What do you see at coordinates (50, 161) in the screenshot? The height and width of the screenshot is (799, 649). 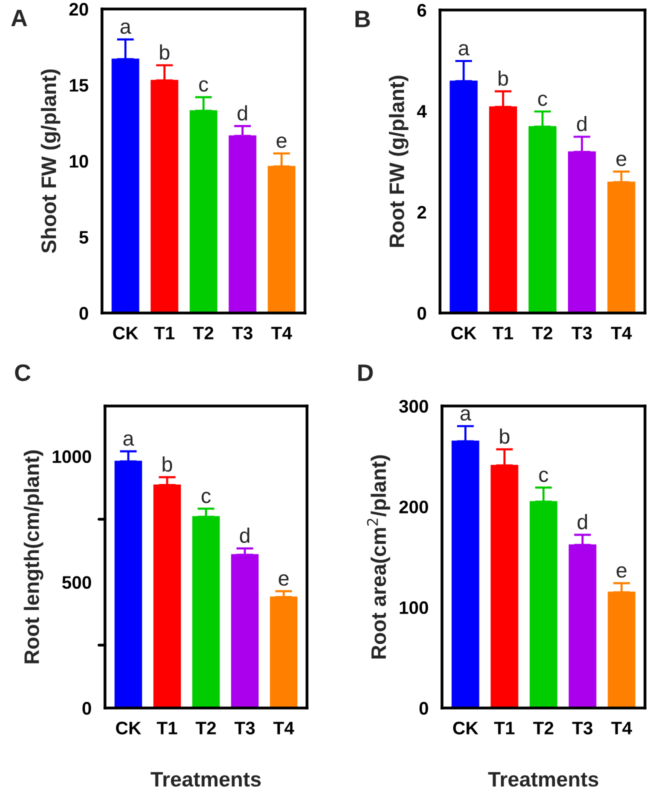 I see `y-axis-title: Shoot FW (g/plant)` at bounding box center [50, 161].